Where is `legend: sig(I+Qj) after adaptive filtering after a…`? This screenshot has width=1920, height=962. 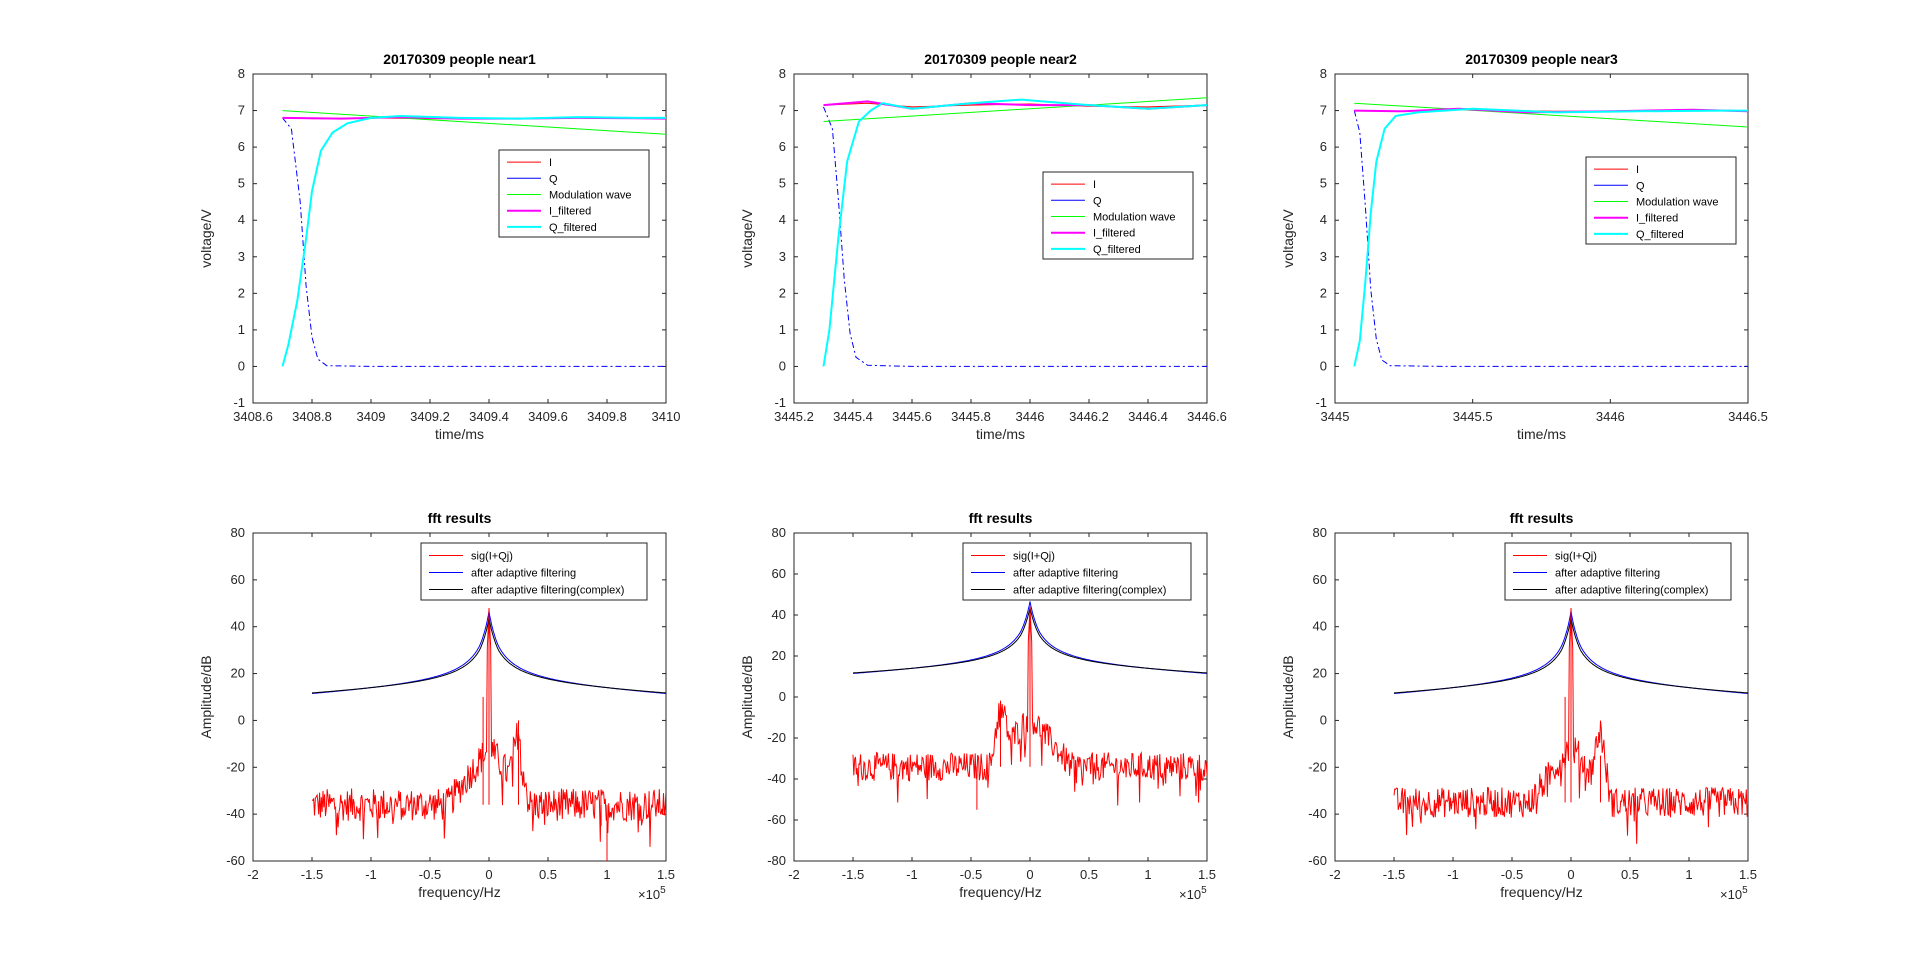 legend: sig(I+Qj) after adaptive filtering after a… is located at coordinates (534, 571).